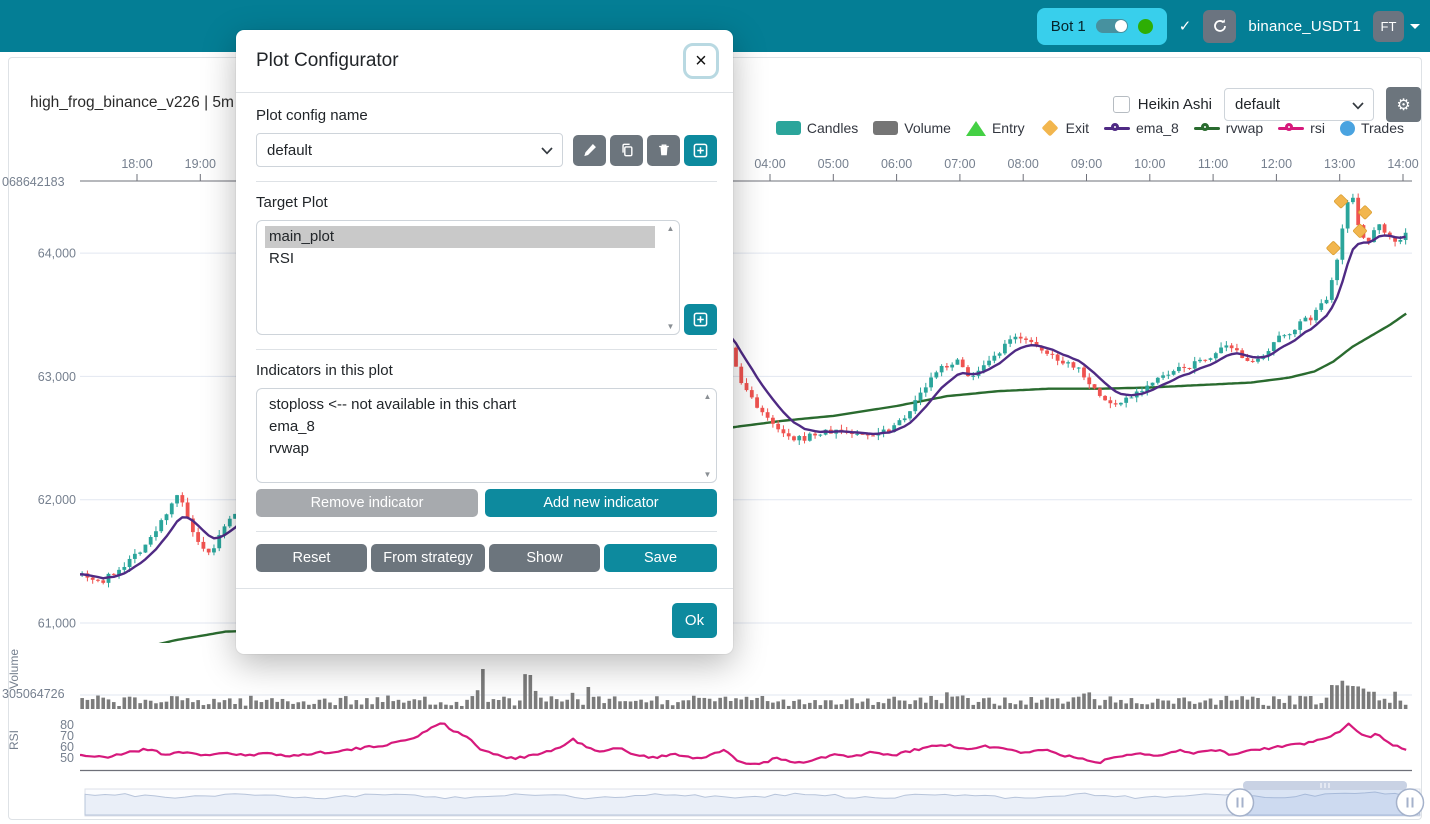 The image size is (1430, 824). What do you see at coordinates (428, 558) in the screenshot?
I see `from-strategy-button: From strategy` at bounding box center [428, 558].